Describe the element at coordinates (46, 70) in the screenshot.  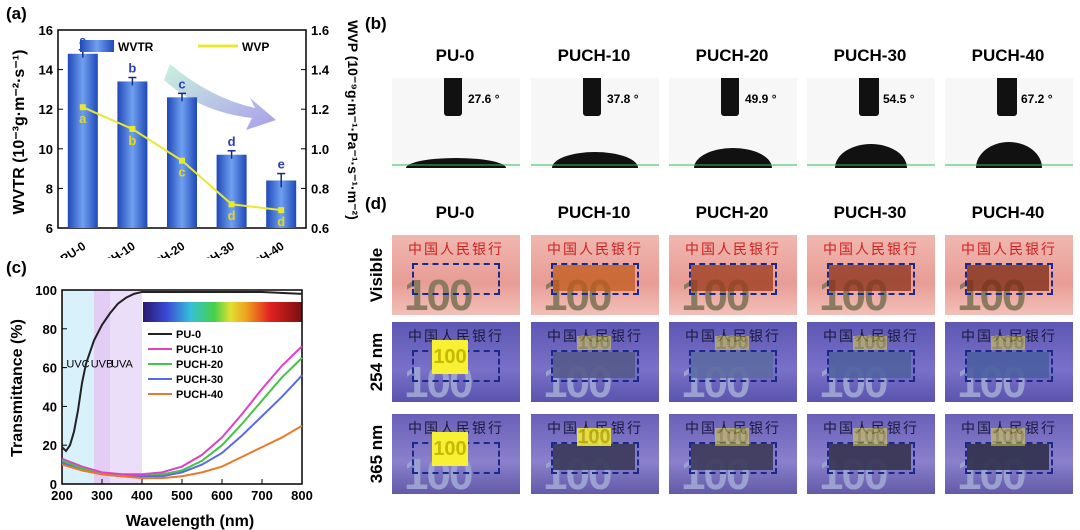
I see `y-tick-label-left: 14` at that location.